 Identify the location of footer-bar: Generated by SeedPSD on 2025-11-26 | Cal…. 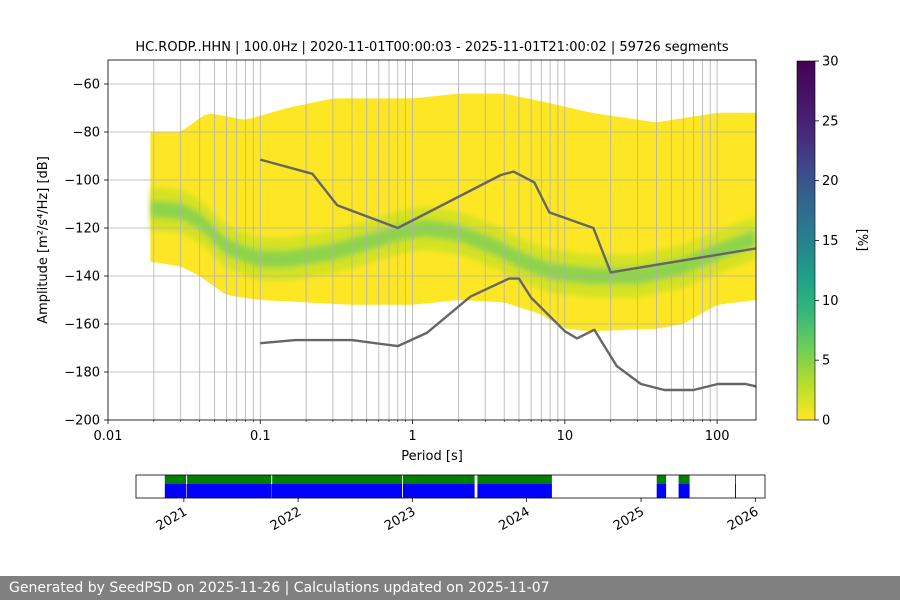
(450, 588).